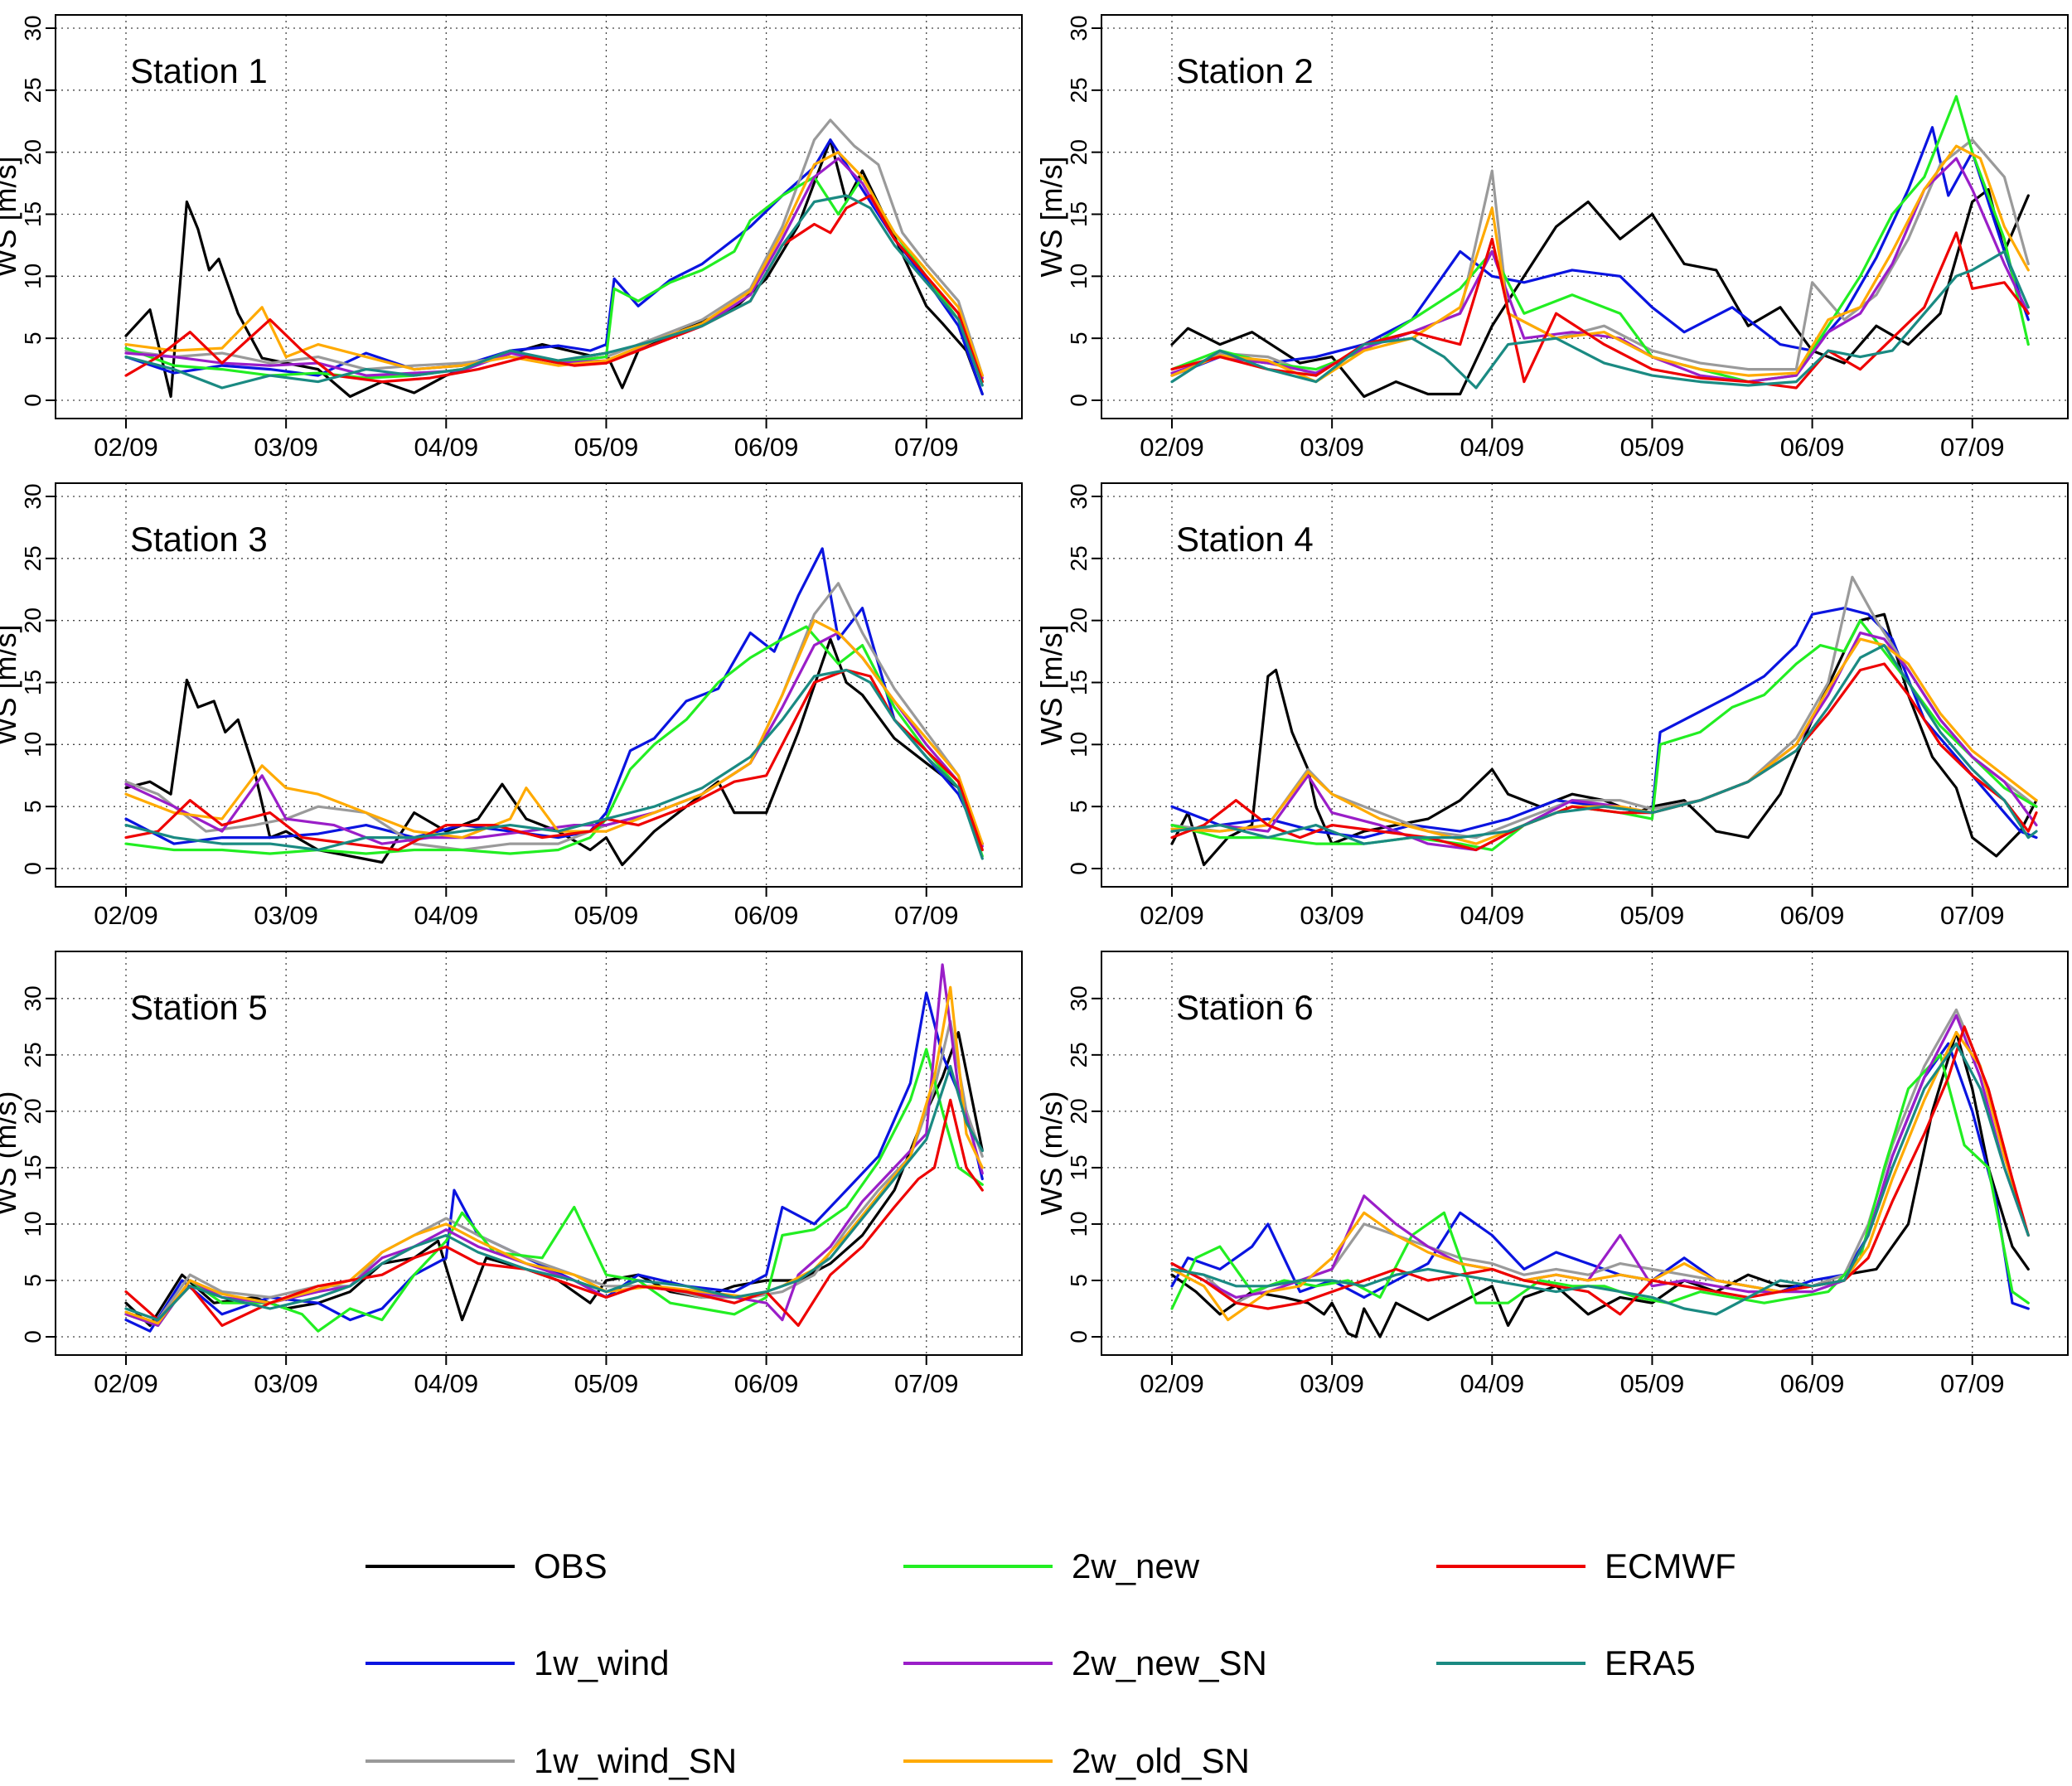  What do you see at coordinates (33, 1224) in the screenshot?
I see `station-5-ytick-label-10: 10` at bounding box center [33, 1224].